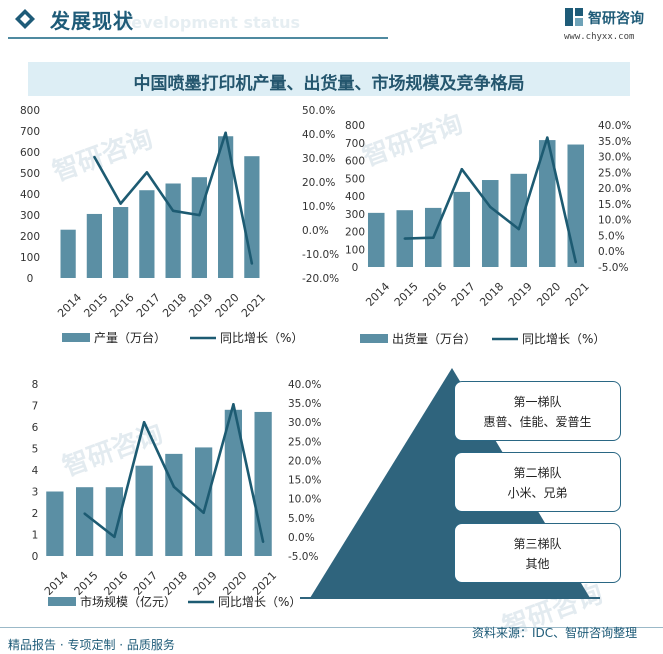 This screenshot has width=663, height=654. Describe the element at coordinates (30, 237) in the screenshot. I see `y-left-tick-label: 200` at that location.